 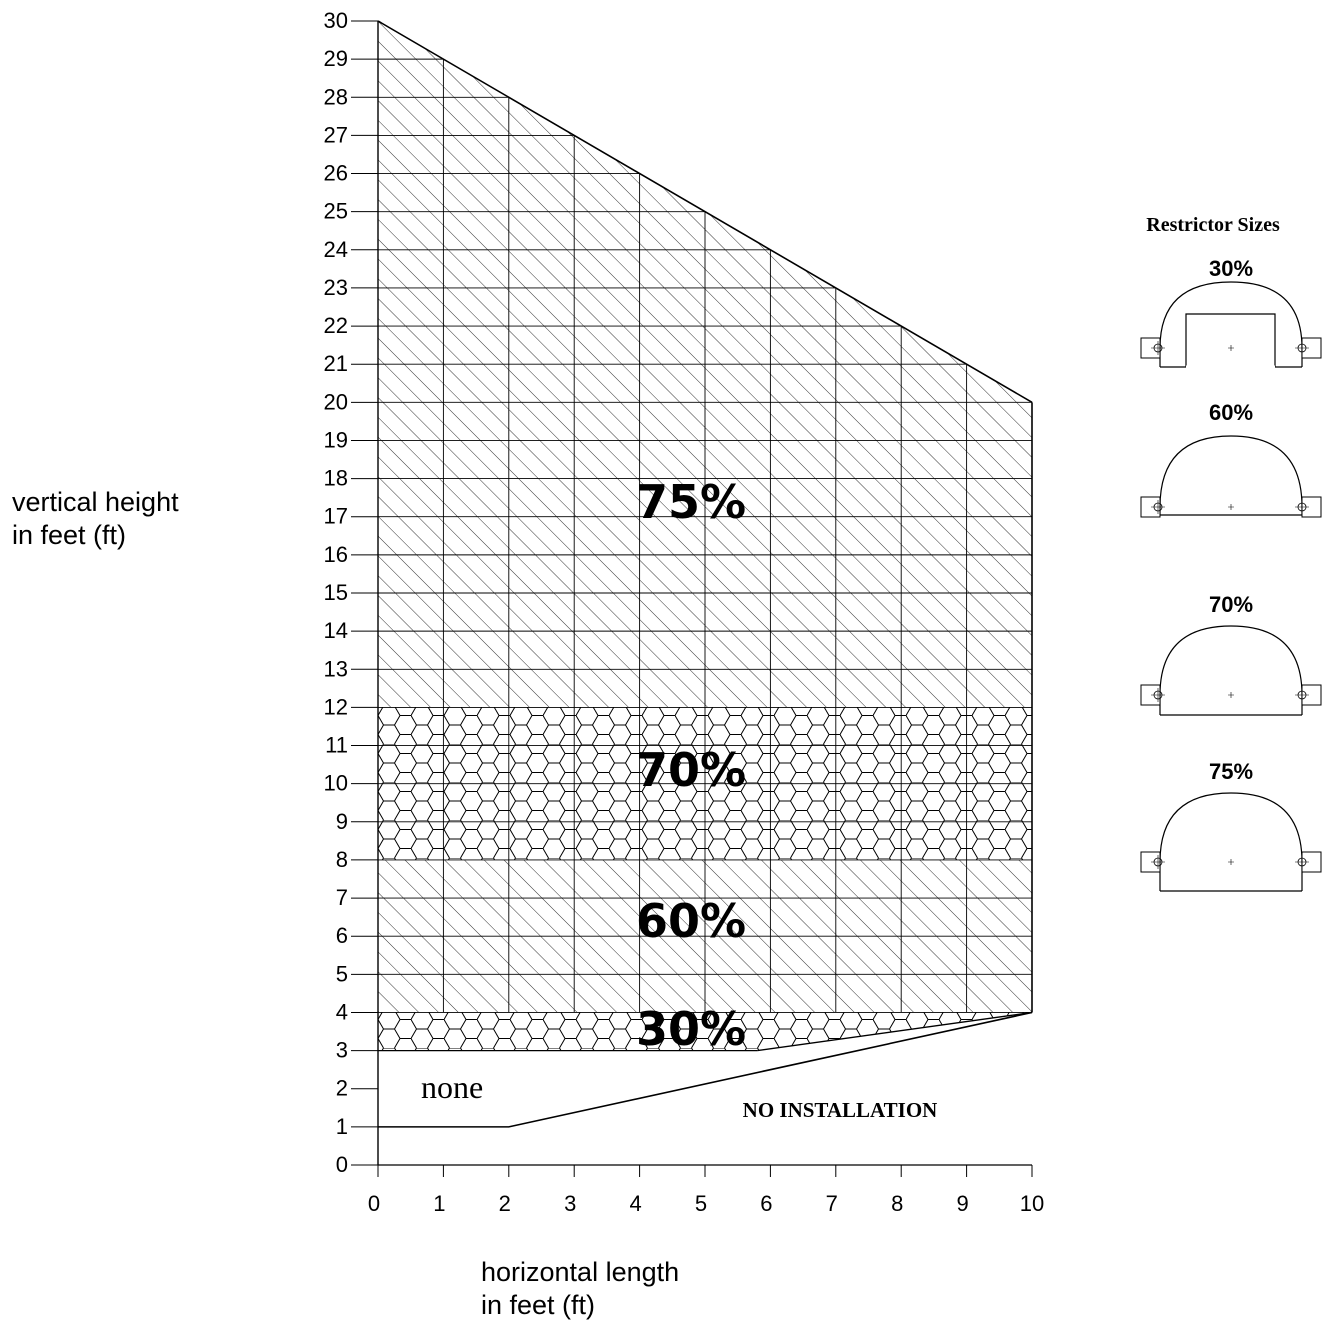 What do you see at coordinates (336, 173) in the screenshot?
I see `y-tick-label: 26` at bounding box center [336, 173].